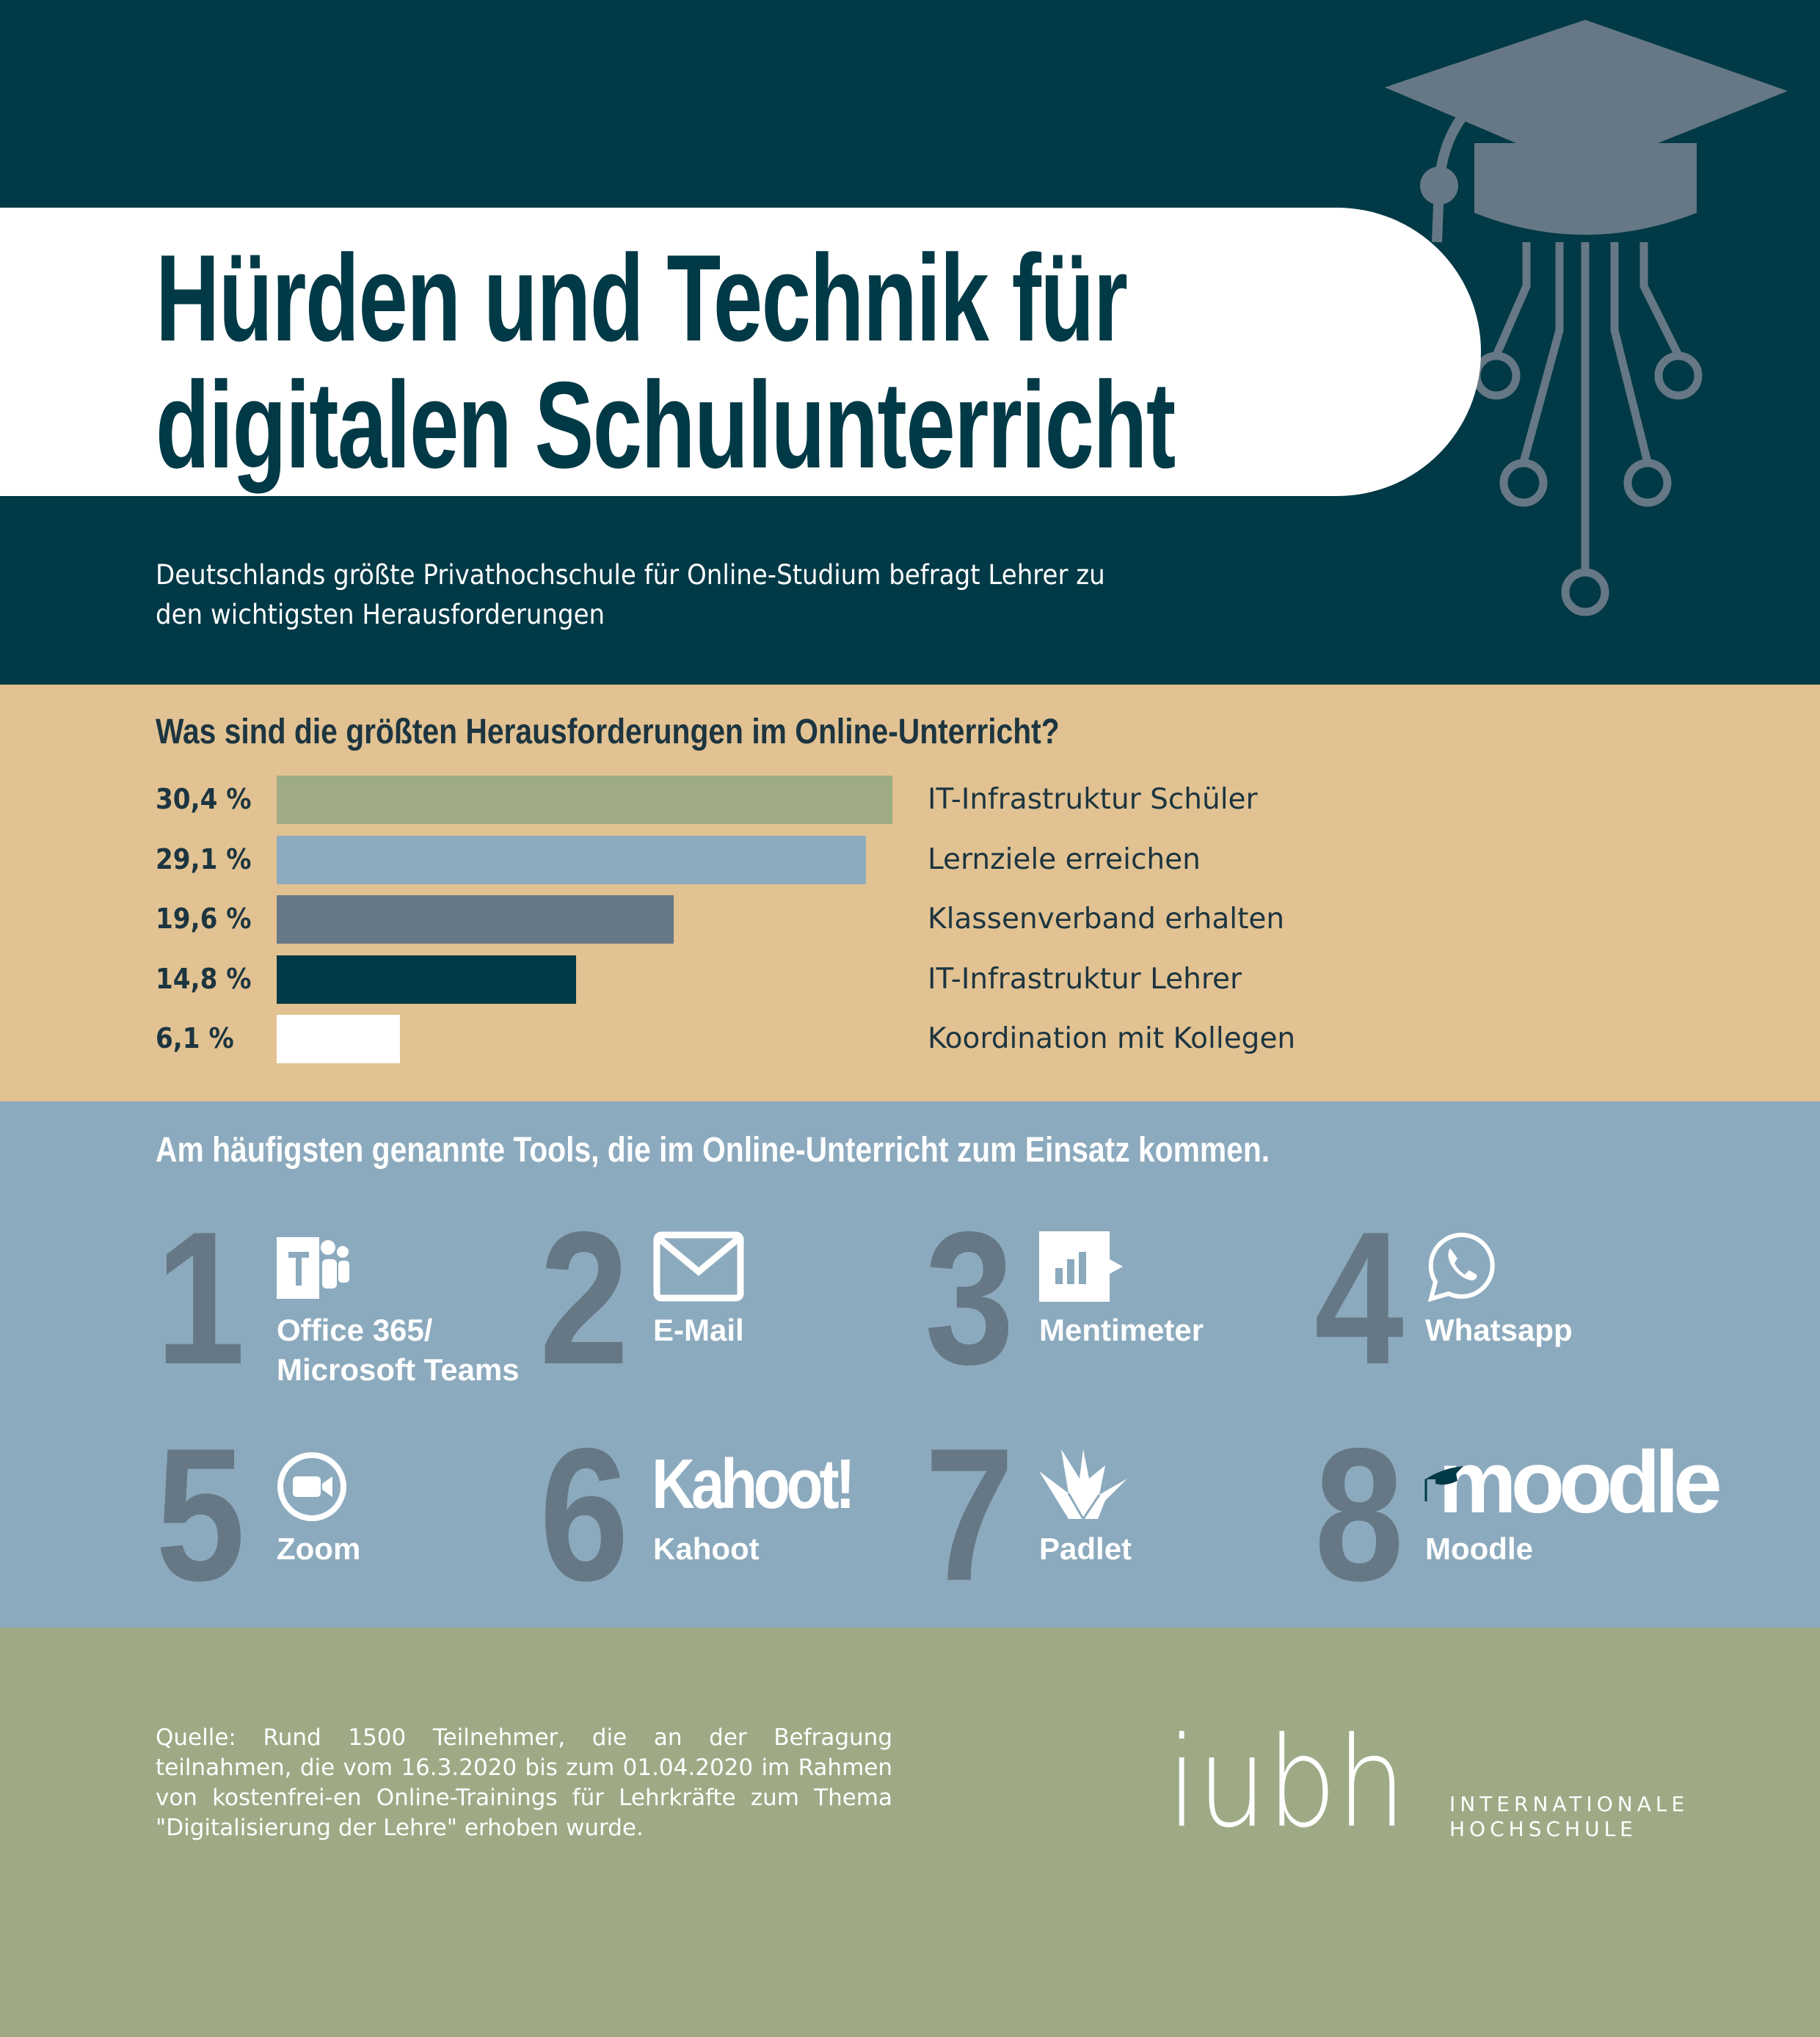 The height and width of the screenshot is (2037, 1820). I want to click on page-title-line1: Hürden und Technik für, so click(642, 298).